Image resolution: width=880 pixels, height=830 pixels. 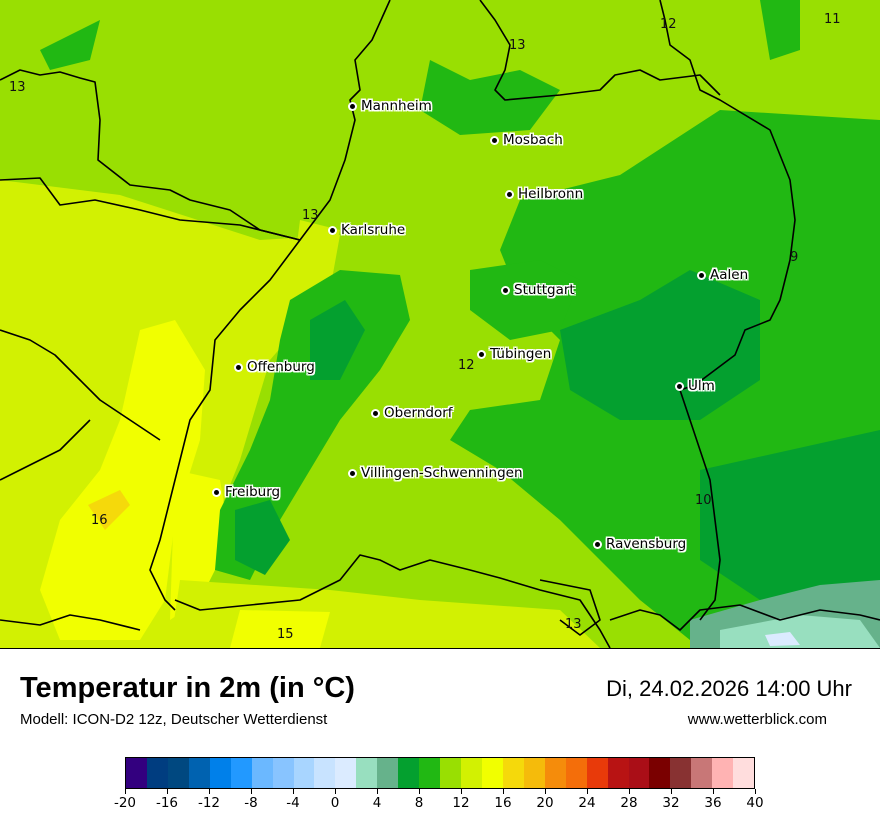 I want to click on temperature-colorbar, so click(x=440, y=773).